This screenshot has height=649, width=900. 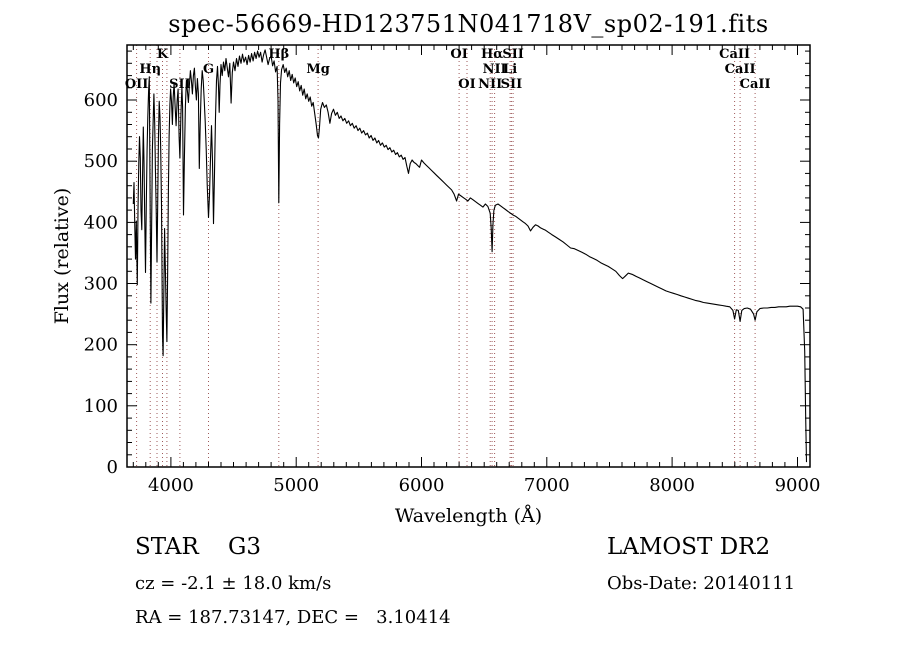 I want to click on spectral-line-label: Hβ, so click(x=278, y=54).